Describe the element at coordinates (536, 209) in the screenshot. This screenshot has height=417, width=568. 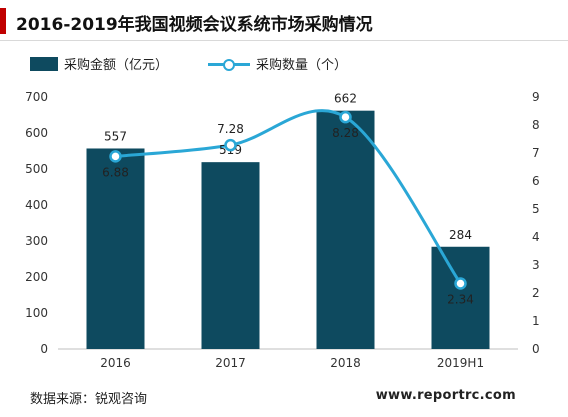
I see `y-right-tick-label: 5` at that location.